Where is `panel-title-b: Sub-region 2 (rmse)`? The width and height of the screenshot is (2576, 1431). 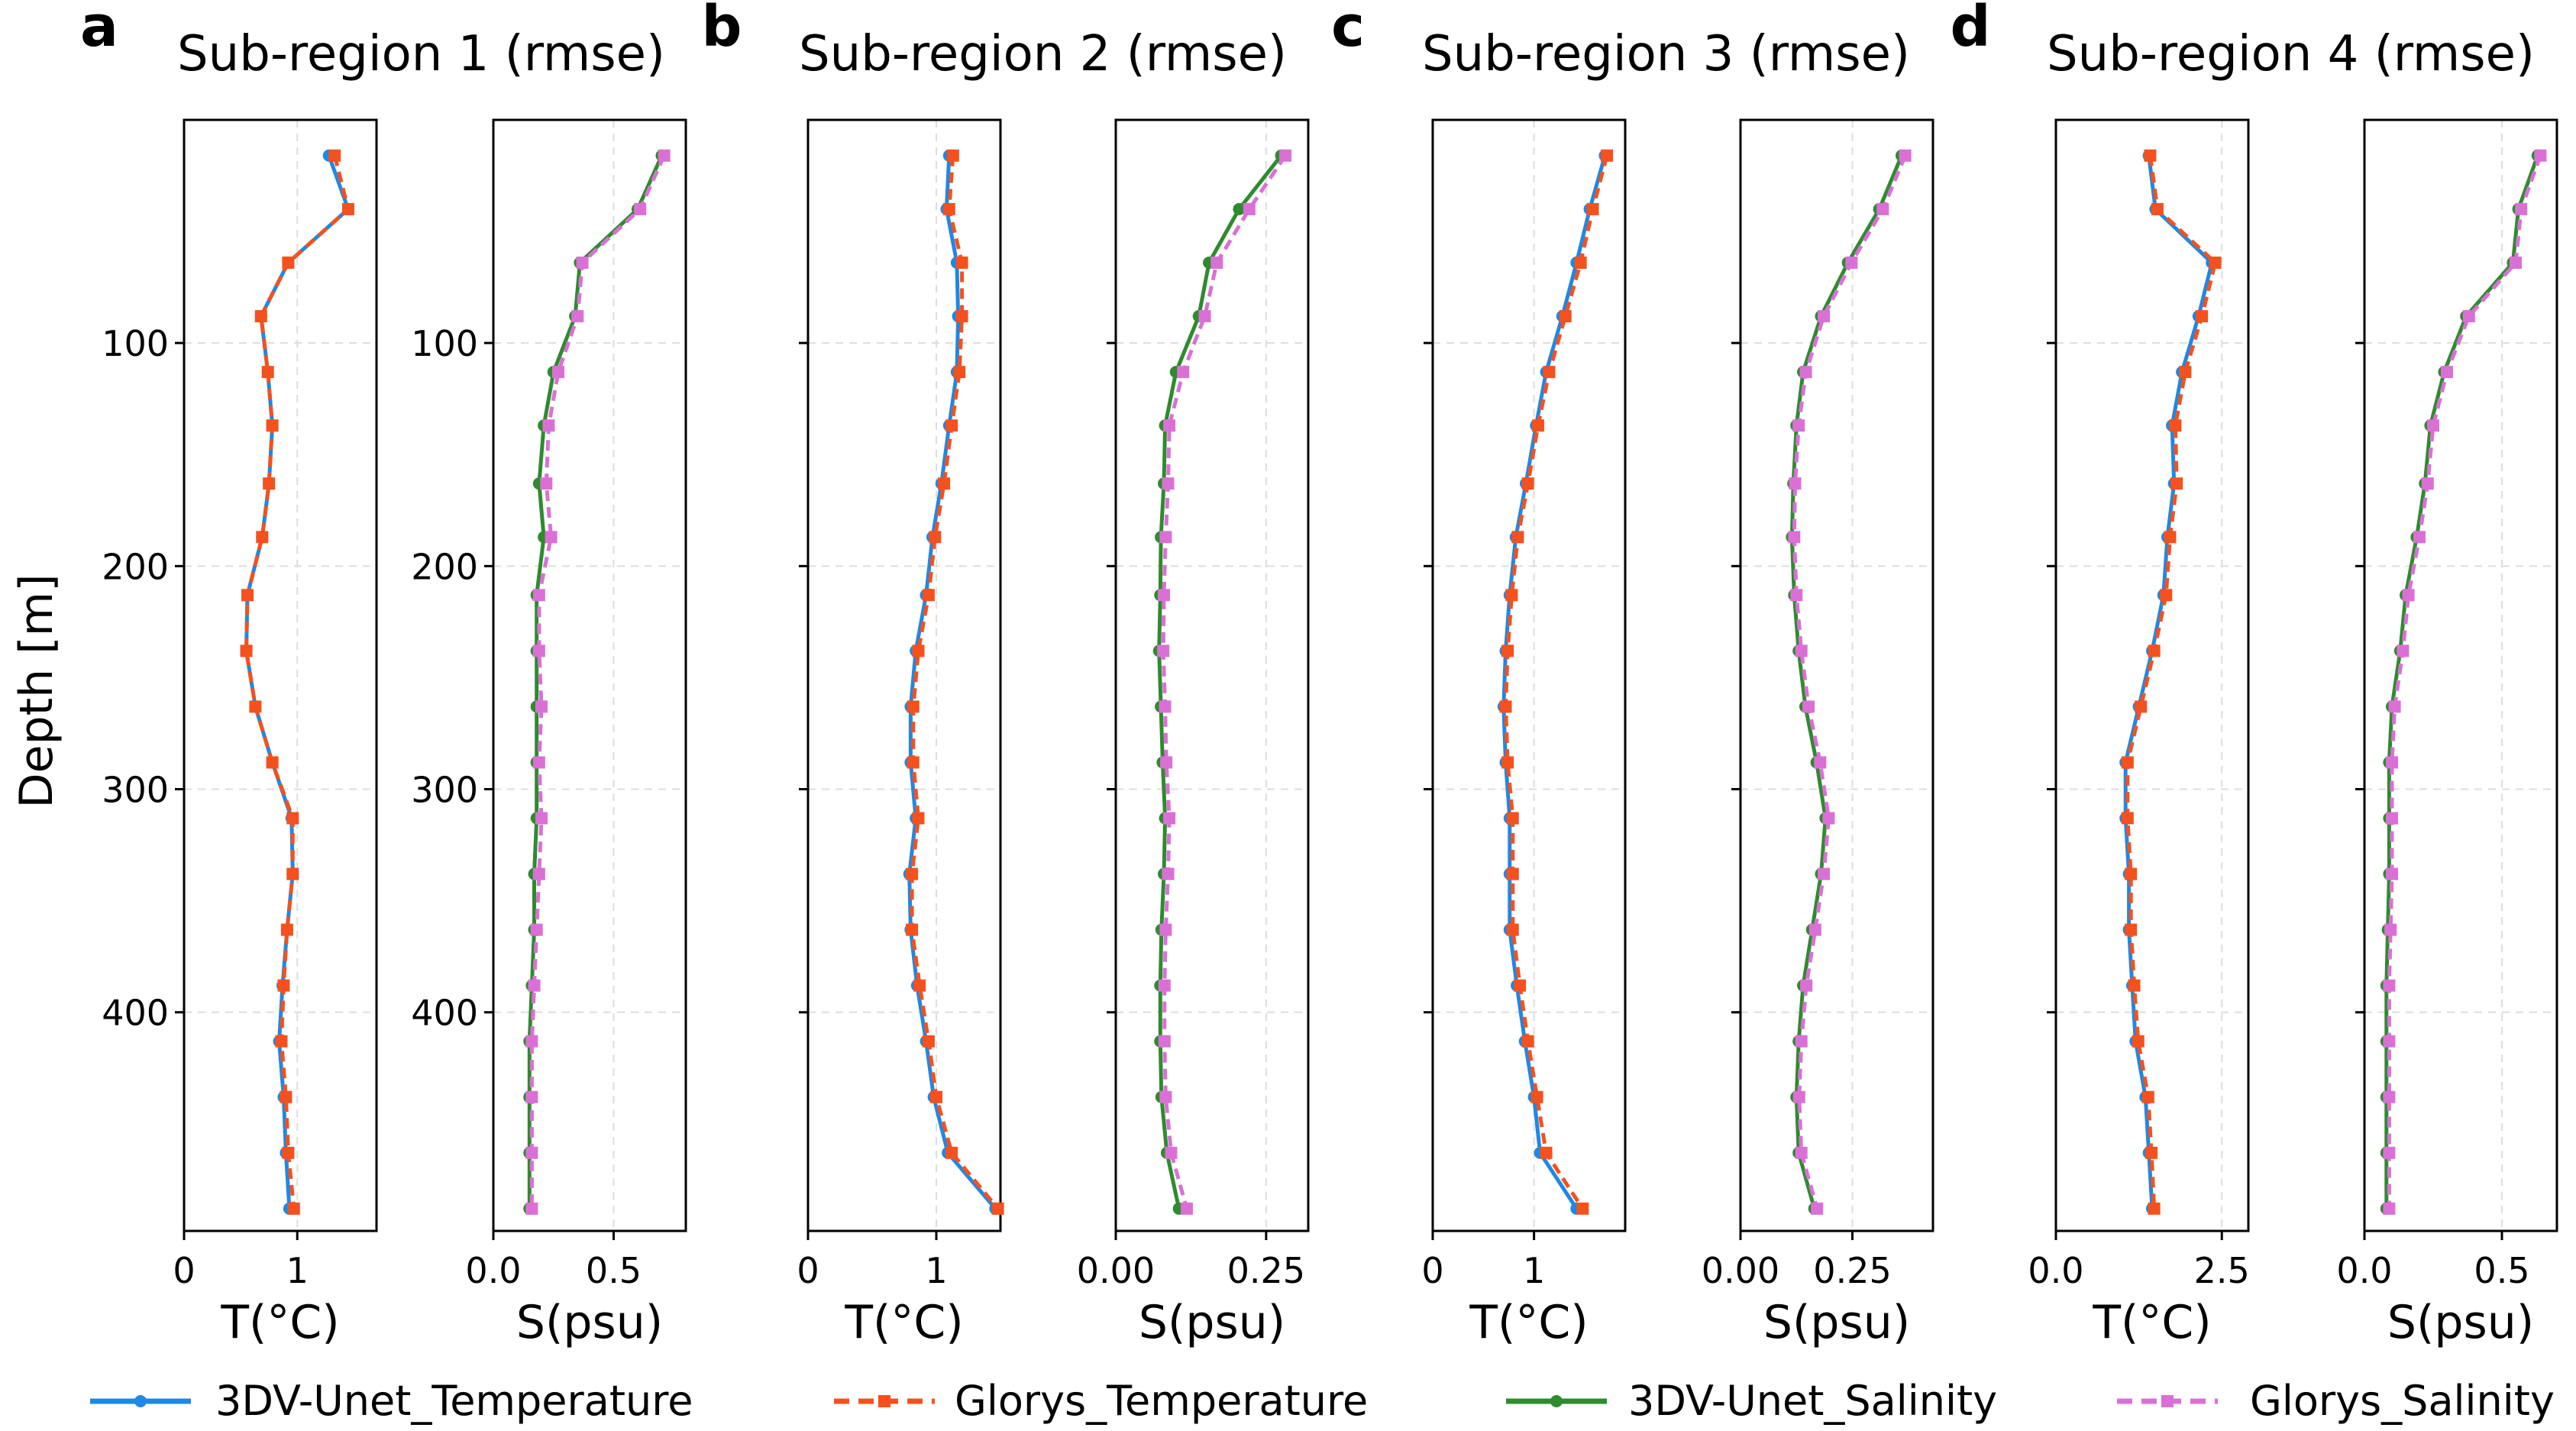 panel-title-b: Sub-region 2 (rmse) is located at coordinates (1043, 54).